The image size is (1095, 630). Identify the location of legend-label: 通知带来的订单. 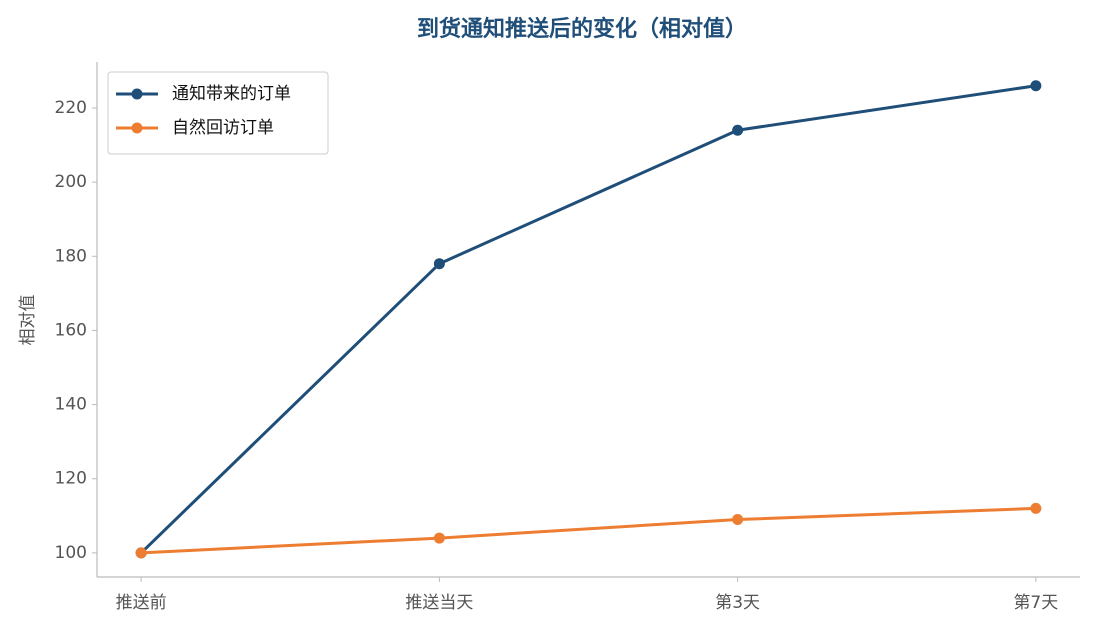
(231, 94).